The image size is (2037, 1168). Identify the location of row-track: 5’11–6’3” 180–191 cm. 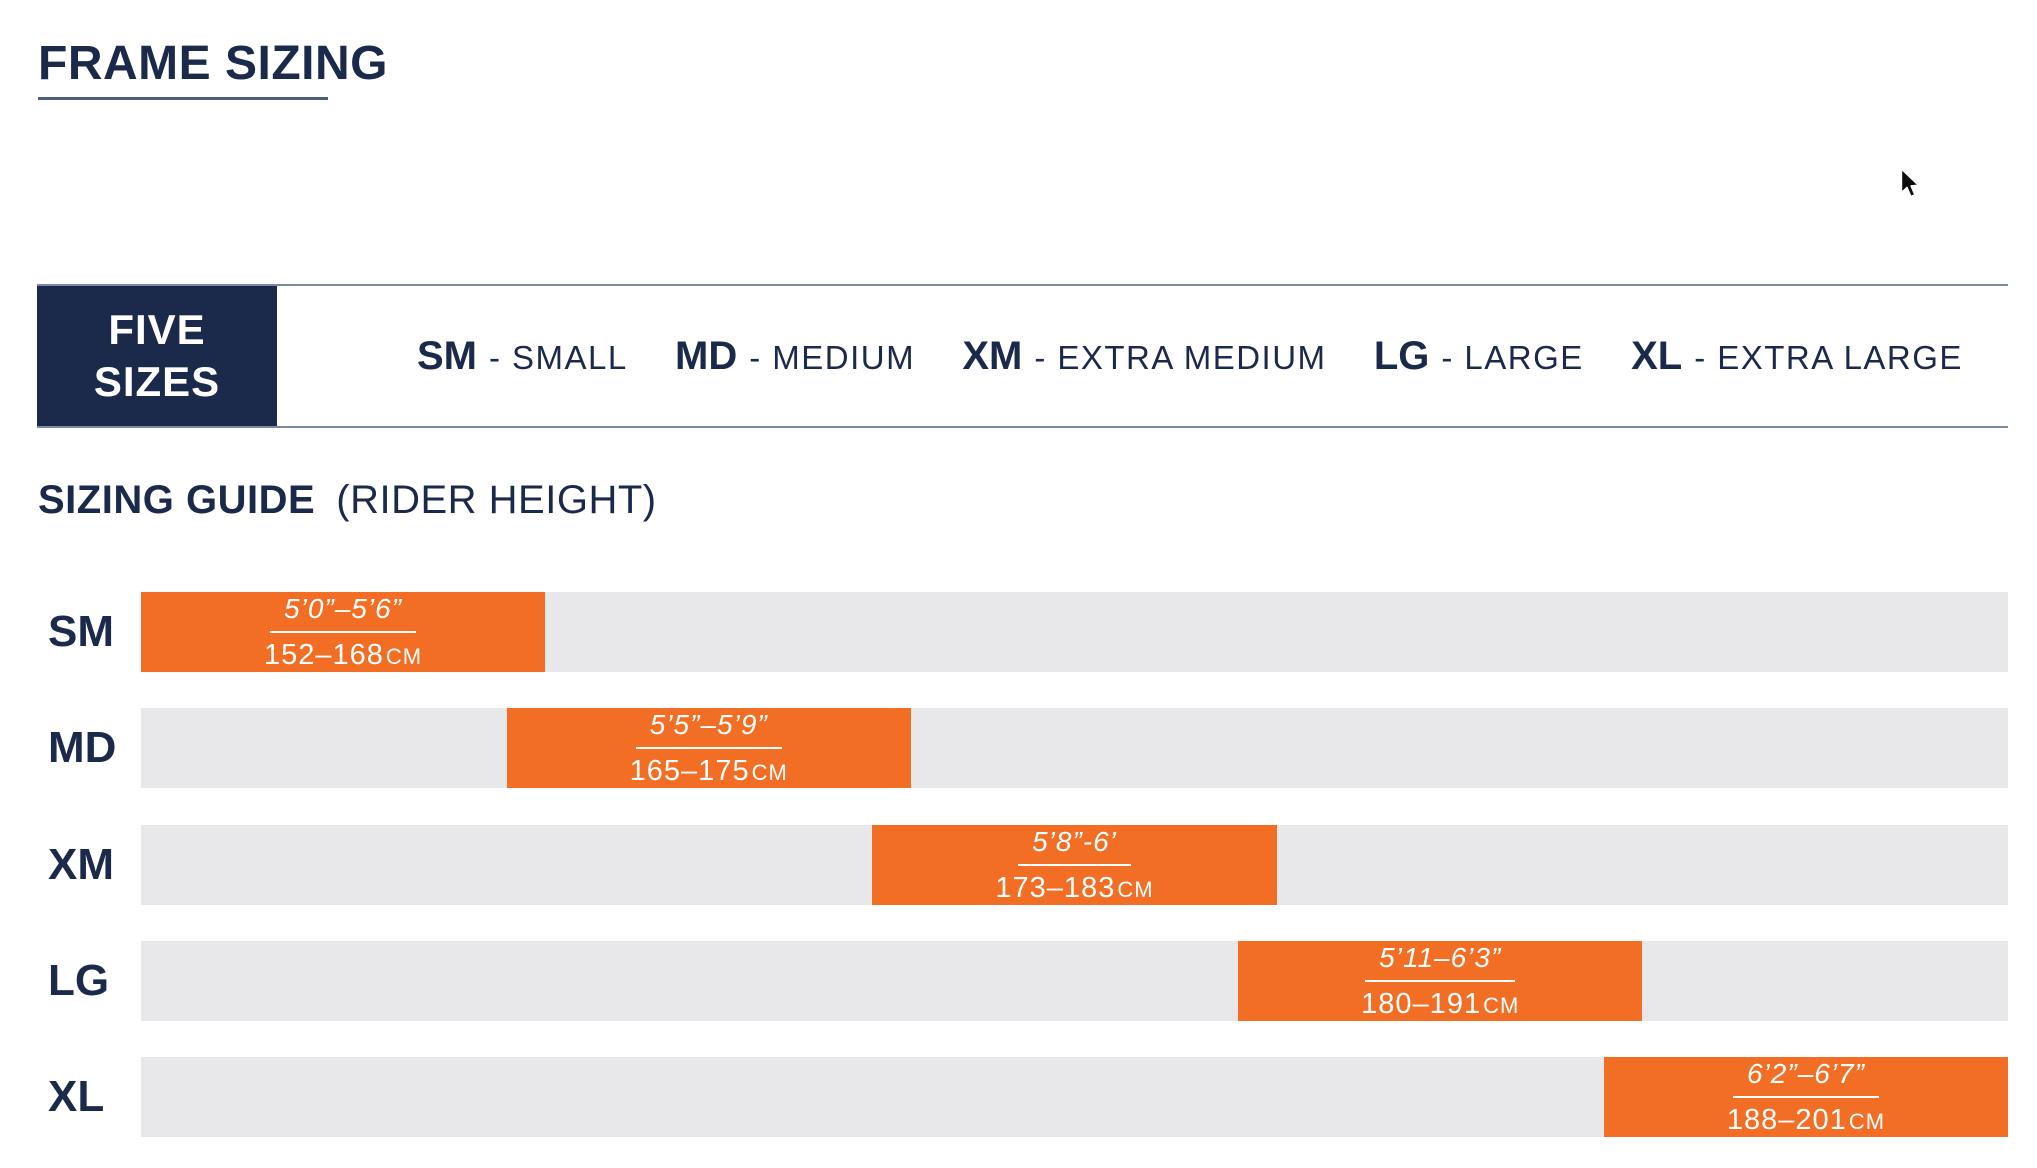
(1074, 981).